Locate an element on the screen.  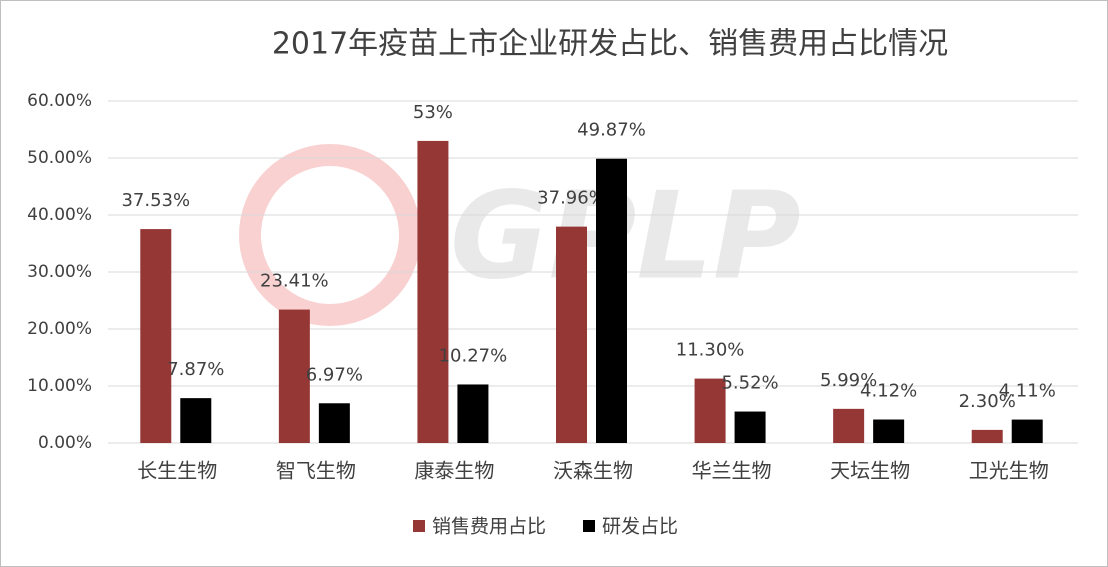
value-label: 11.30% is located at coordinates (710, 350).